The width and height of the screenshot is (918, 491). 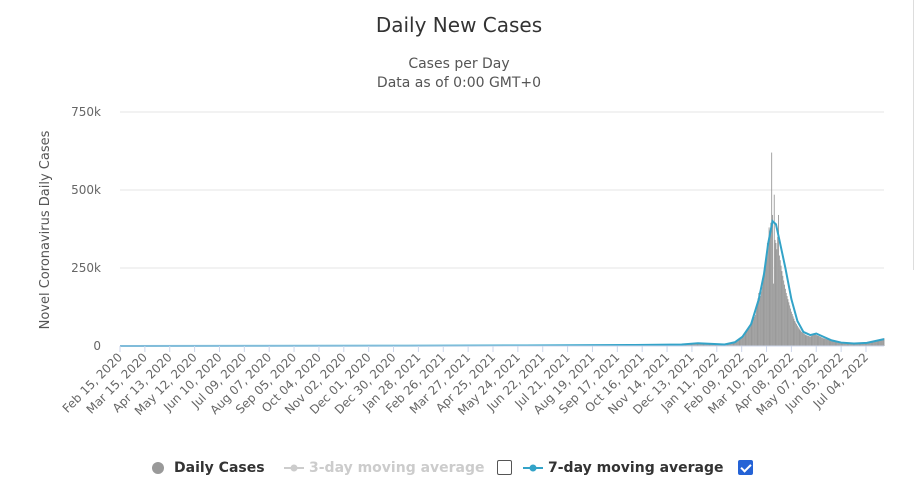 What do you see at coordinates (504, 467) in the screenshot?
I see `checkbox-3-day-moving-average` at bounding box center [504, 467].